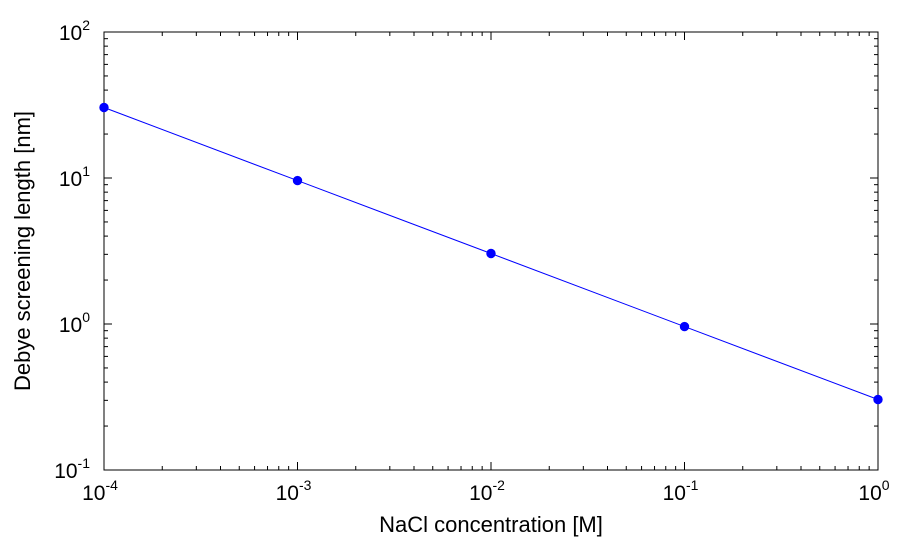 This screenshot has height=544, width=902. Describe the element at coordinates (294, 491) in the screenshot. I see `x-tick-label: 10⁻³` at that location.